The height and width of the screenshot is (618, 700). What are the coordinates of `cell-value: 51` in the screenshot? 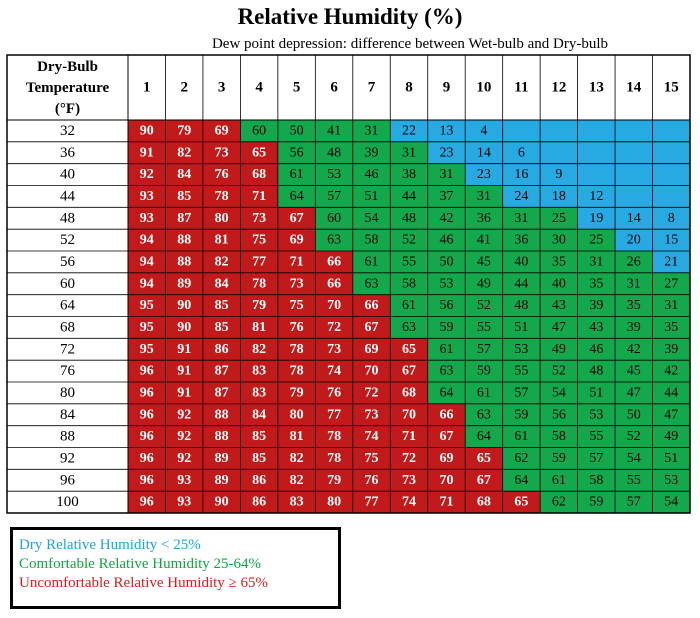 It's located at (671, 458).